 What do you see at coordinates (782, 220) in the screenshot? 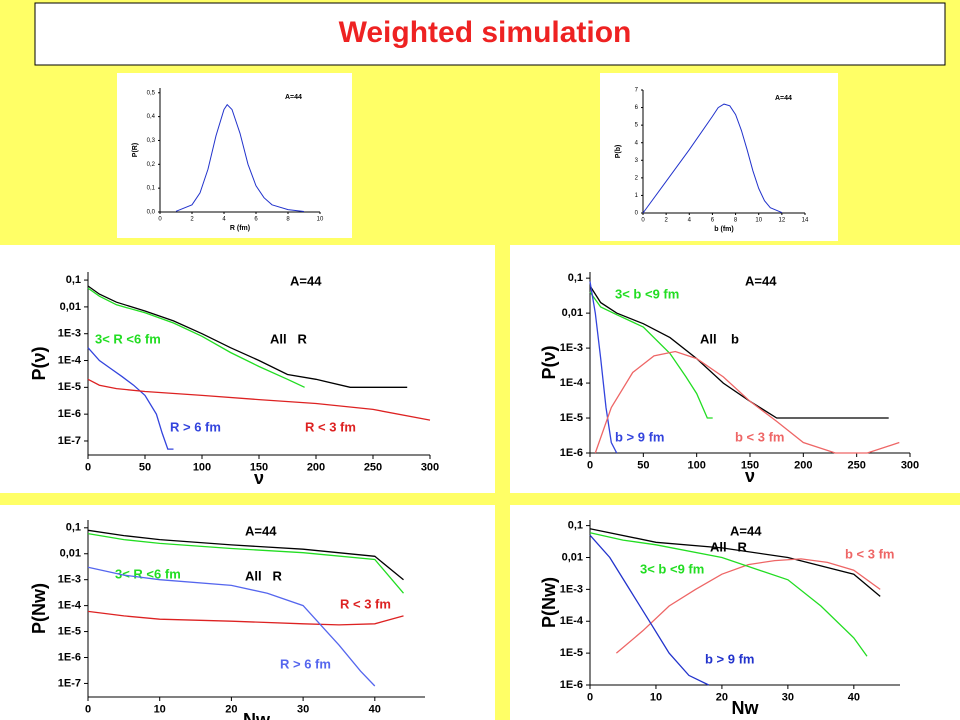
I see `x-tick-label: 12` at bounding box center [782, 220].